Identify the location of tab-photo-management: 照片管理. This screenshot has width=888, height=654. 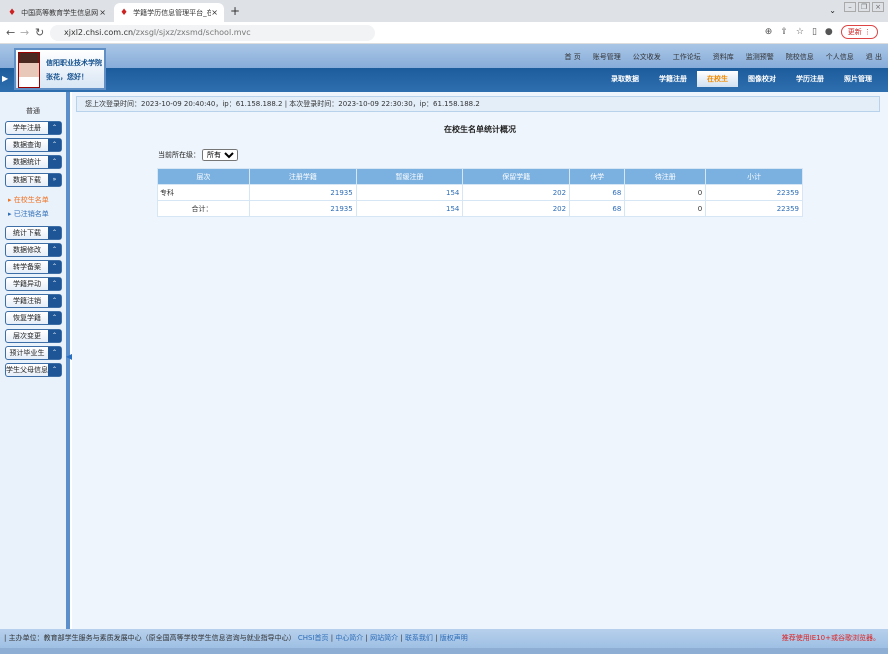
(858, 79).